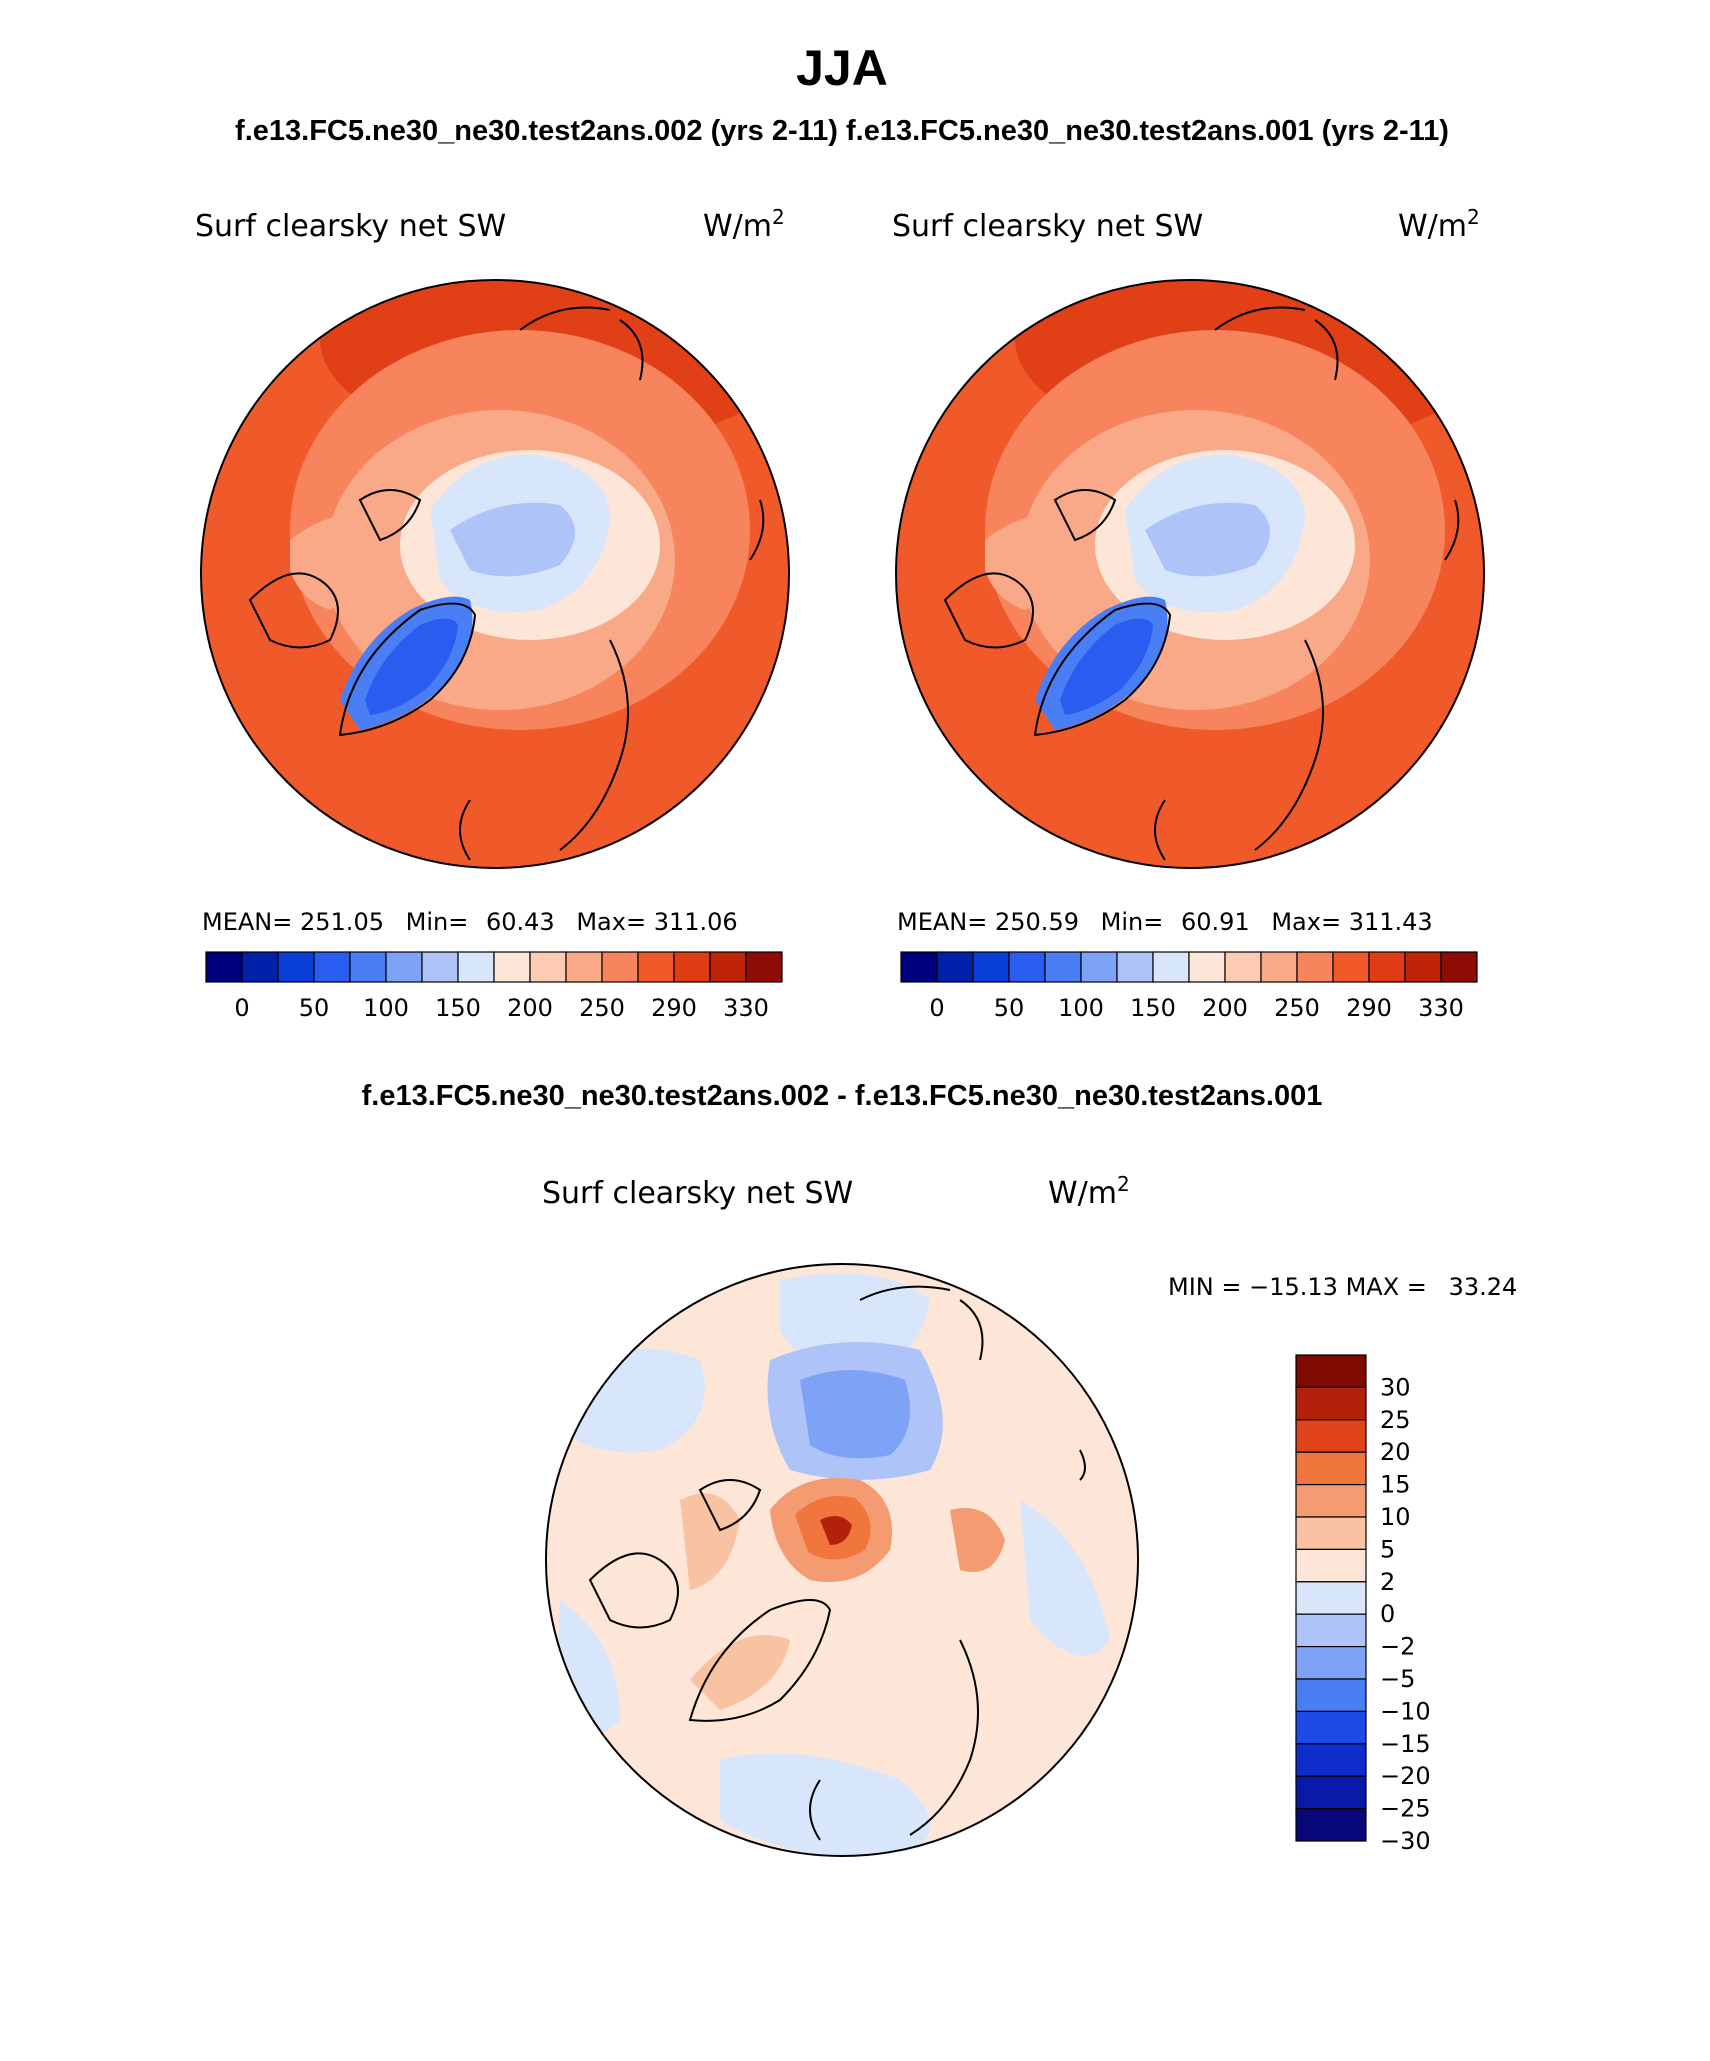 The width and height of the screenshot is (1710, 2061). Describe the element at coordinates (1293, 1287) in the screenshot. I see `stat-min-diff: −15.13` at that location.